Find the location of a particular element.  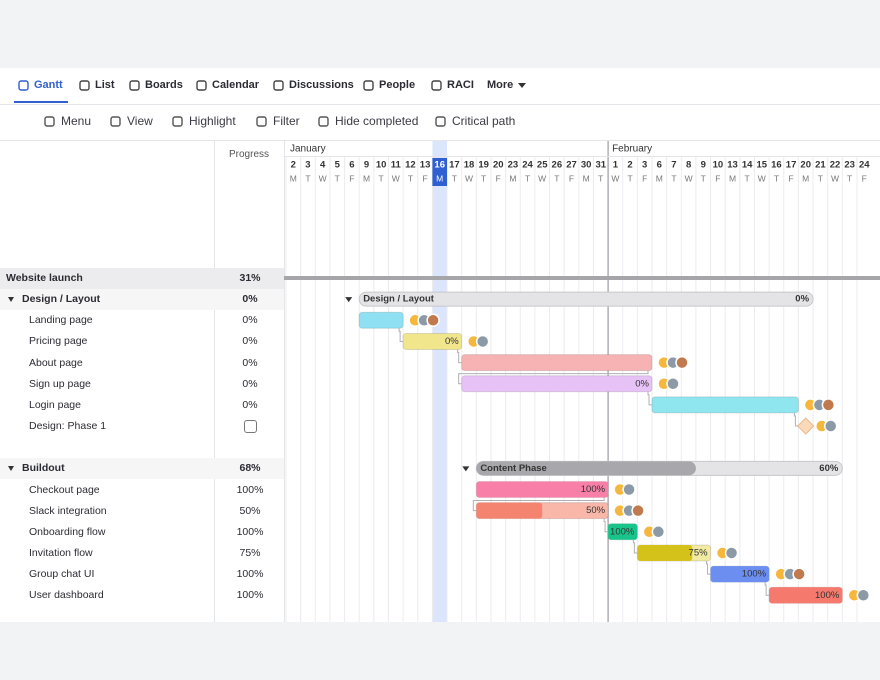

day-number: 31 is located at coordinates (600, 165).